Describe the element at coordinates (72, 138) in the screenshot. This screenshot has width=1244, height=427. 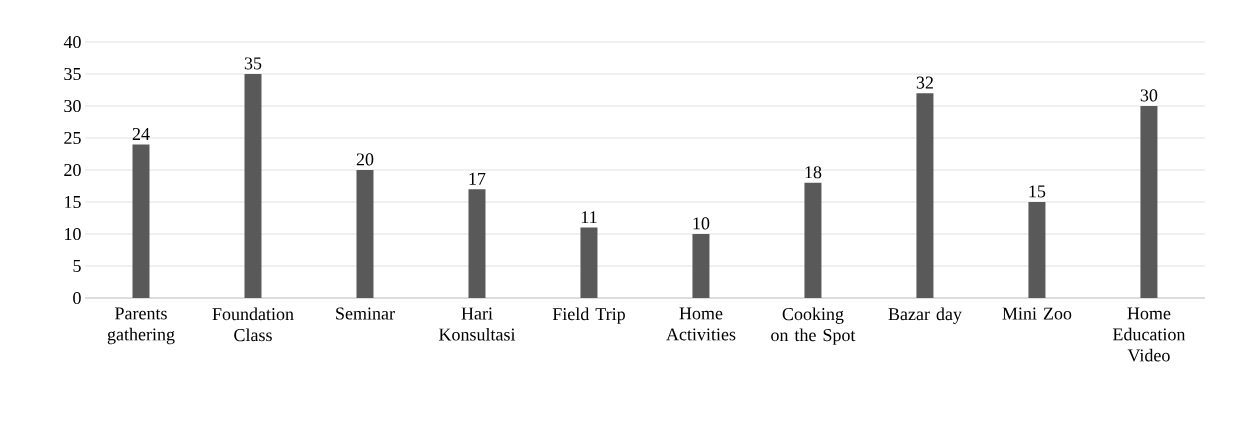
I see `y-tick-label: 25` at that location.